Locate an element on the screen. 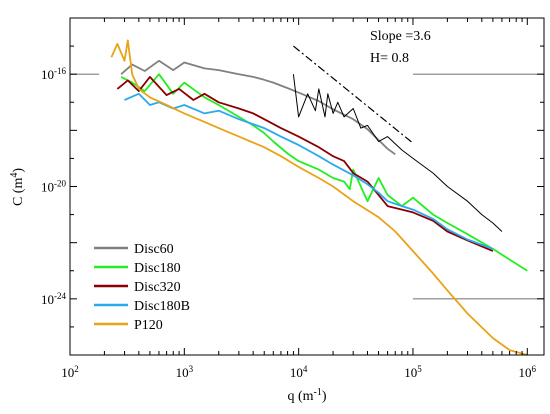 Image resolution: width=550 pixels, height=414 pixels. legend-label-p120: P120 is located at coordinates (148, 325).